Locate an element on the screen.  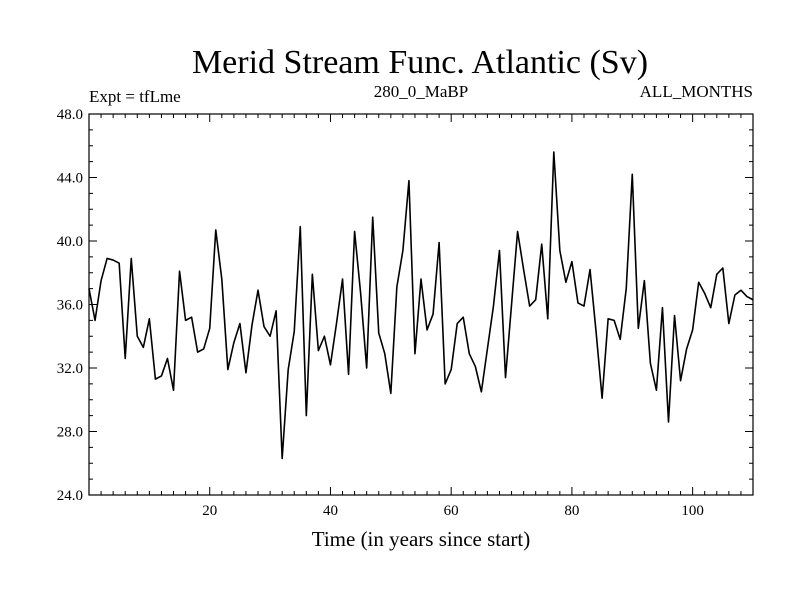
y-tick-label: 32.0 is located at coordinates (70, 369).